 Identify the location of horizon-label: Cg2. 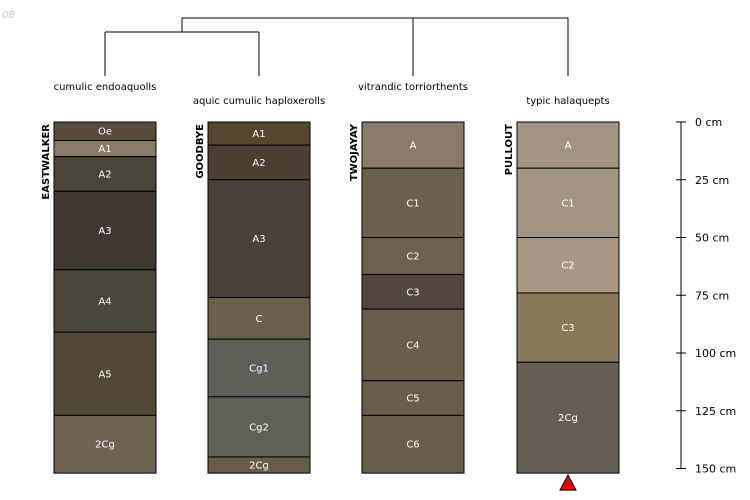
(259, 427).